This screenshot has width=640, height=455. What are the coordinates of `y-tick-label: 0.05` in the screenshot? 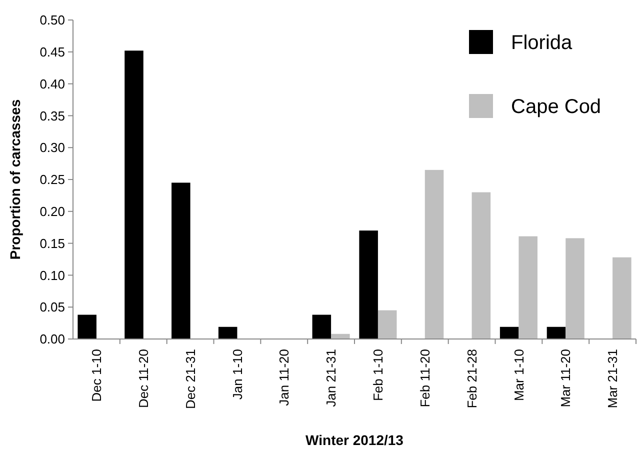 It's located at (52, 307).